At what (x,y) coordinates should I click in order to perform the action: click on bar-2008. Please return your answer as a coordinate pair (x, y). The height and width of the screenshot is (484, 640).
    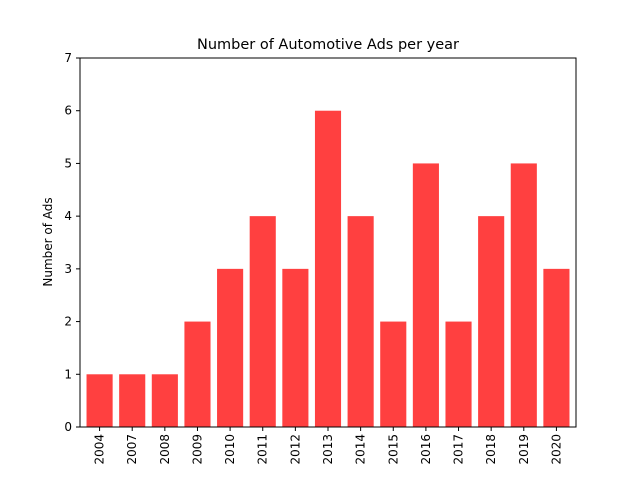
    Looking at the image, I should click on (164, 400).